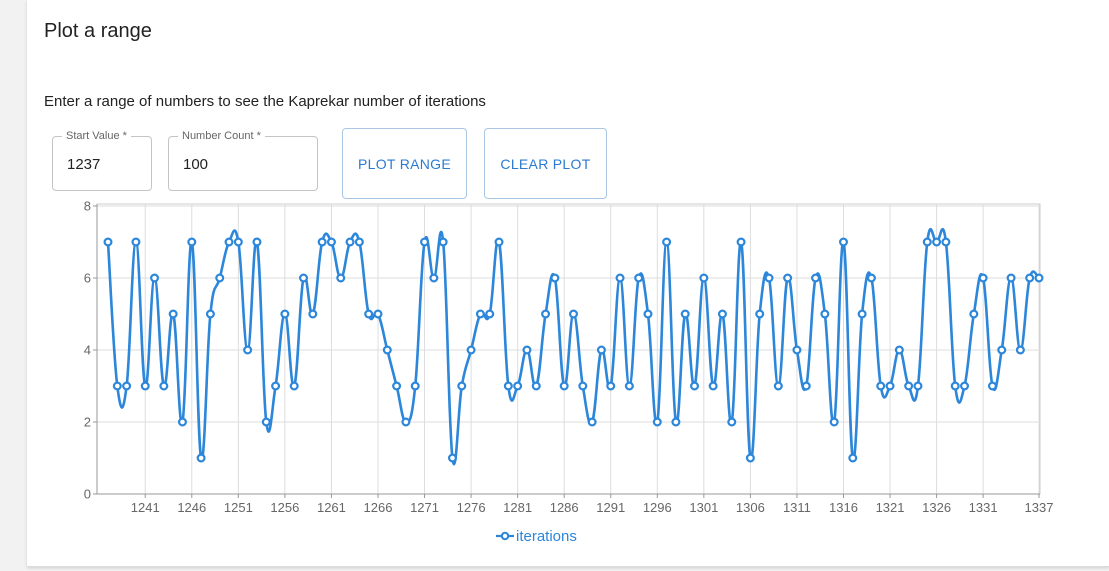 The width and height of the screenshot is (1109, 571). I want to click on panel-title: Plot a range, so click(98, 31).